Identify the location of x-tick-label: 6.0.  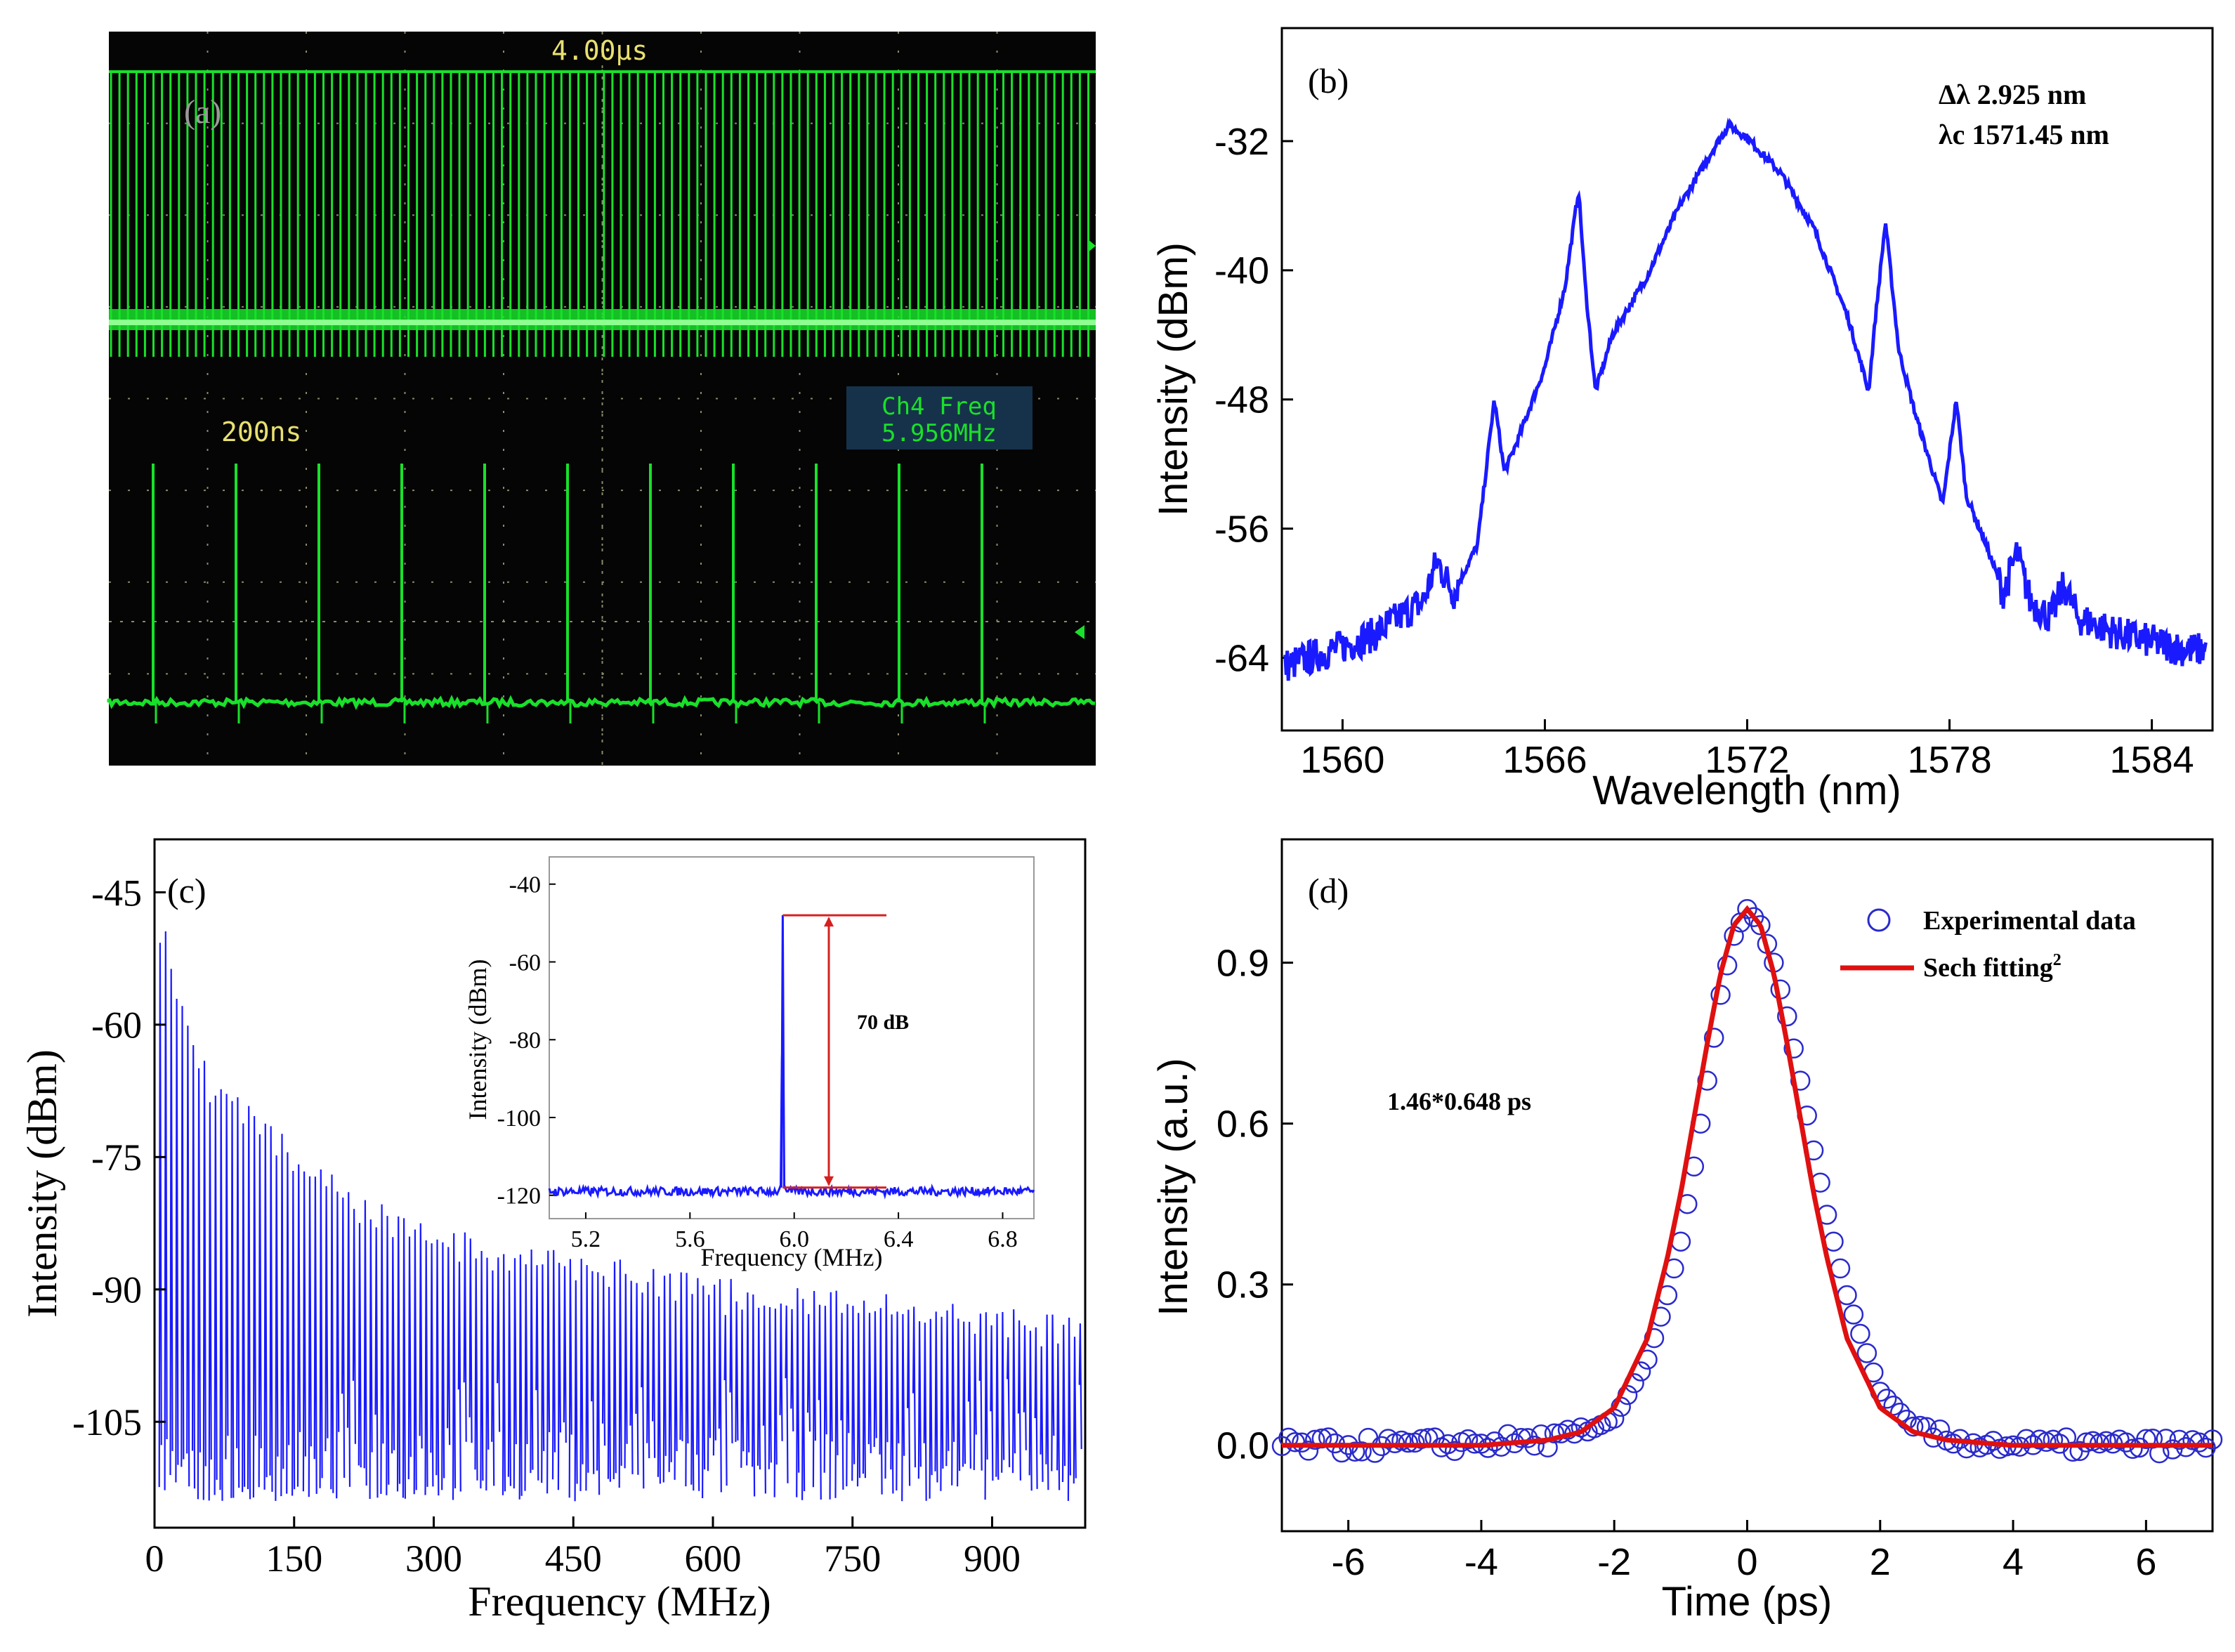
(794, 1239).